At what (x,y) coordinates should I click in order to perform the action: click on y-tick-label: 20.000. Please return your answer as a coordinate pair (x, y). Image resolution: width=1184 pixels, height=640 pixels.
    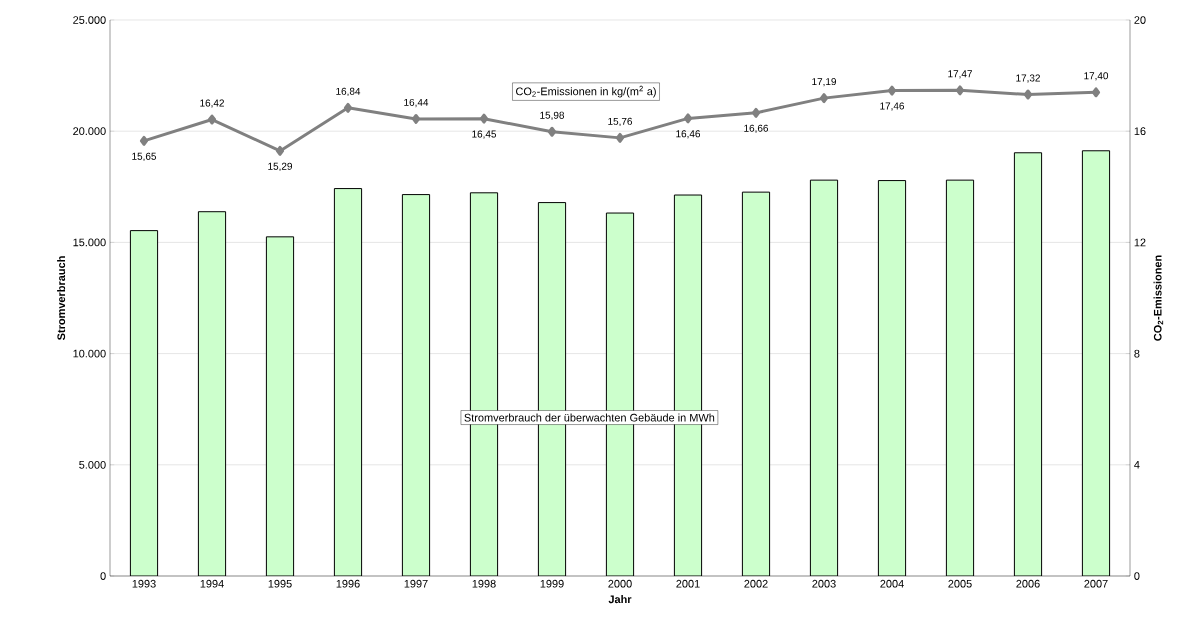
    Looking at the image, I should click on (89, 131).